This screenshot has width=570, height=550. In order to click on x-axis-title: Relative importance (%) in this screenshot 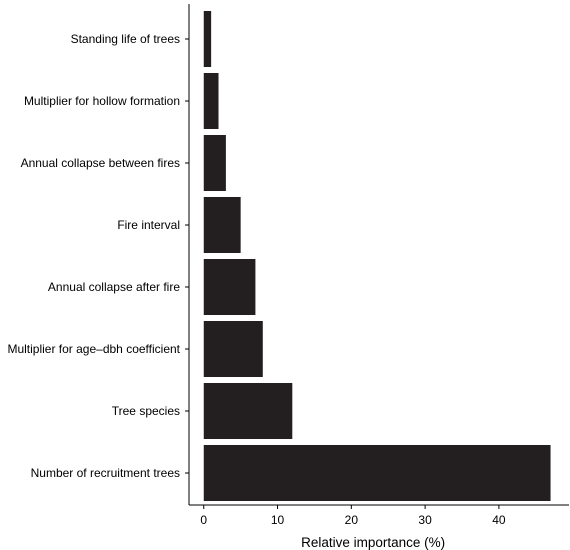, I will do `click(373, 542)`.